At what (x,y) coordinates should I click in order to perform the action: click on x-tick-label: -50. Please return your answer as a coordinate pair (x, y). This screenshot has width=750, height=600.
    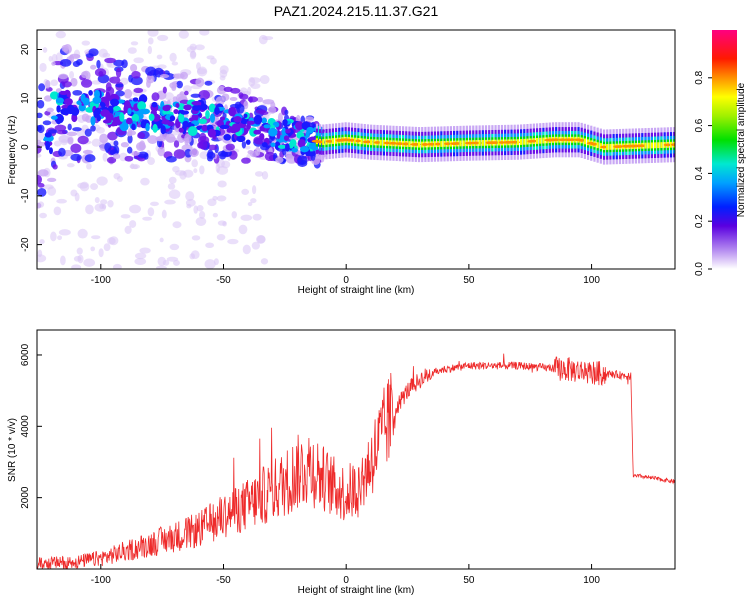
    Looking at the image, I should click on (223, 280).